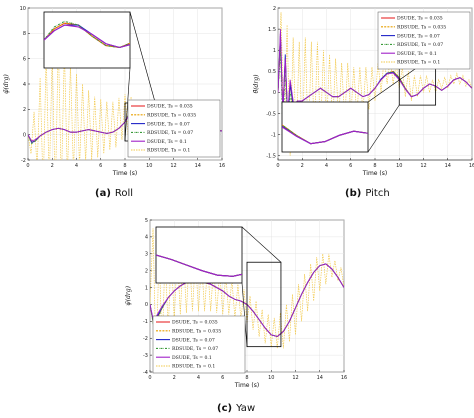  I want to click on y-tick-label: 6, so click(24, 59).